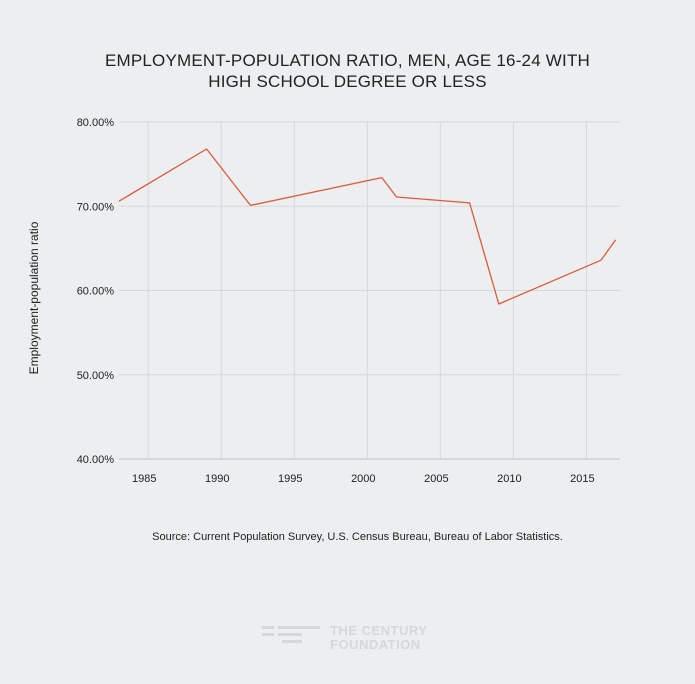  Describe the element at coordinates (144, 479) in the screenshot. I see `x-tick-label: 1985` at that location.